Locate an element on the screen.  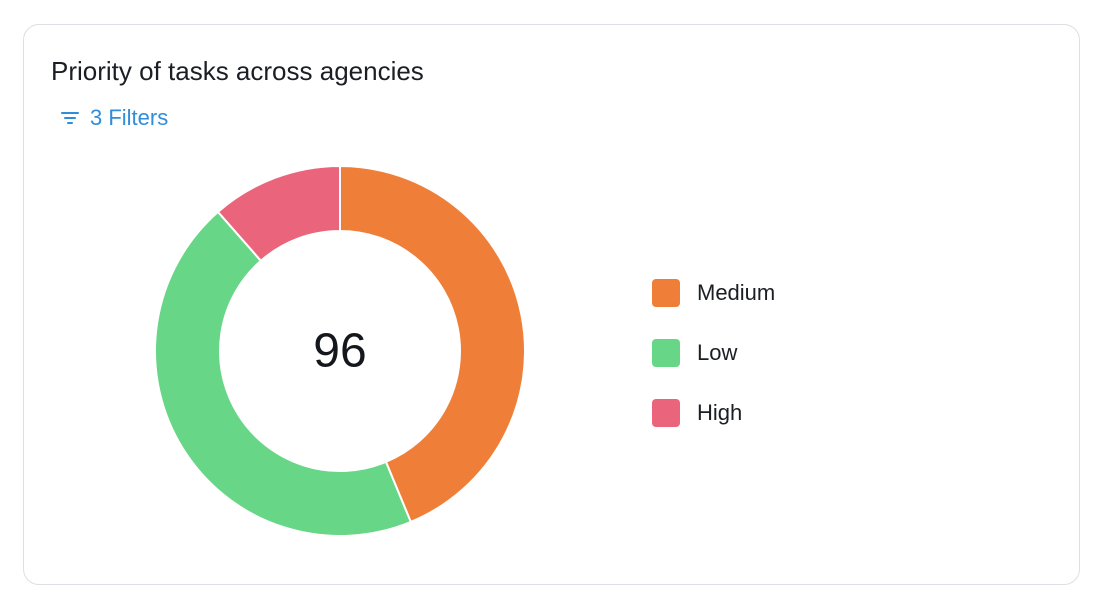
filters-button: 3 Filters is located at coordinates (114, 118).